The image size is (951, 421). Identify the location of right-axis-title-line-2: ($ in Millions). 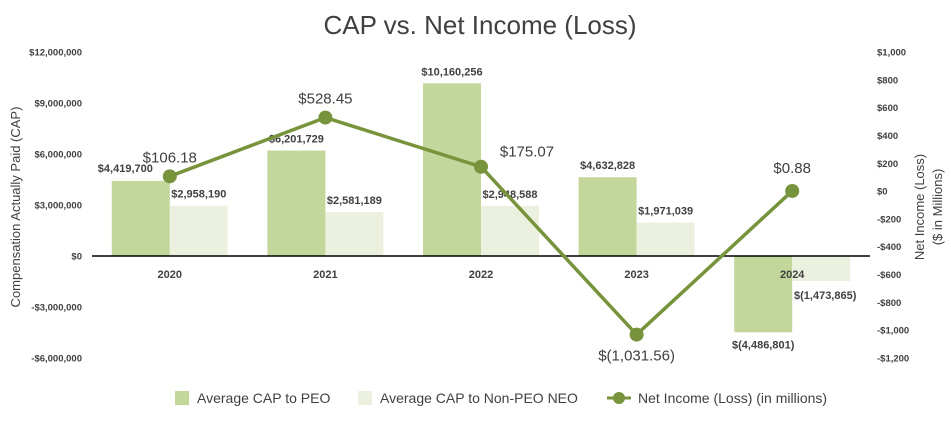
(937, 207).